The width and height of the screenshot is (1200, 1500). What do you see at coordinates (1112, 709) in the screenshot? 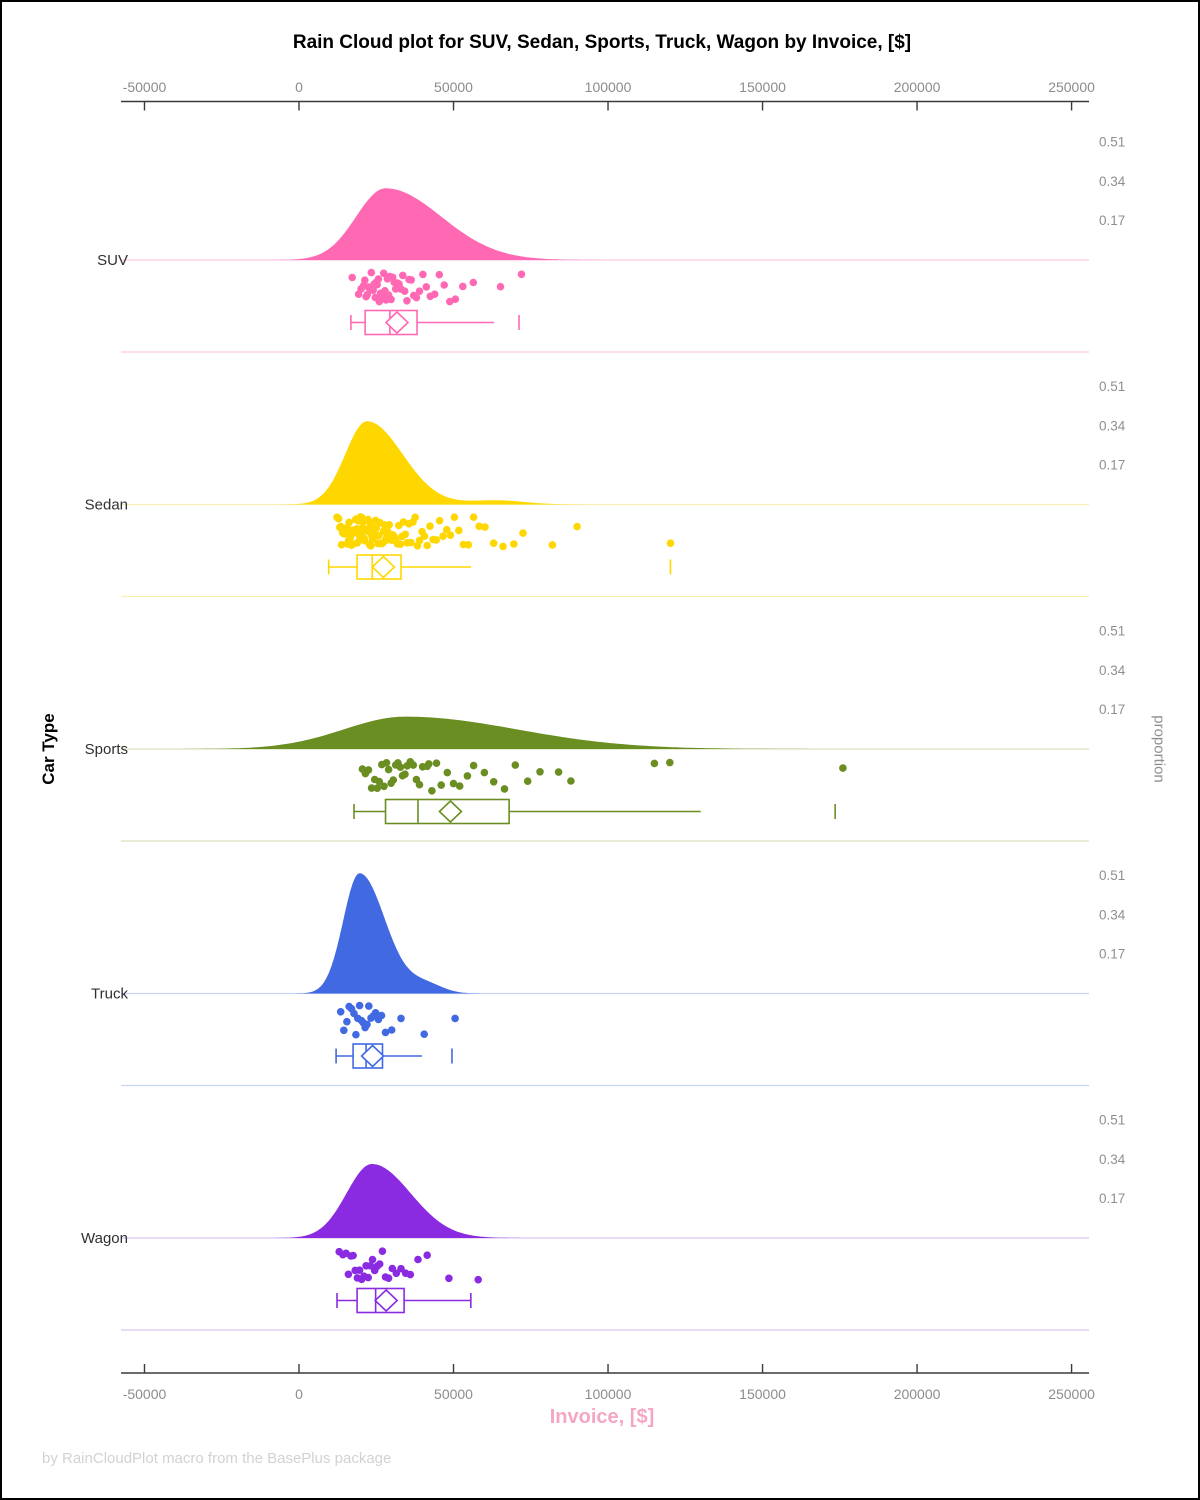
I see `proportion-label-sports: 0.17` at bounding box center [1112, 709].